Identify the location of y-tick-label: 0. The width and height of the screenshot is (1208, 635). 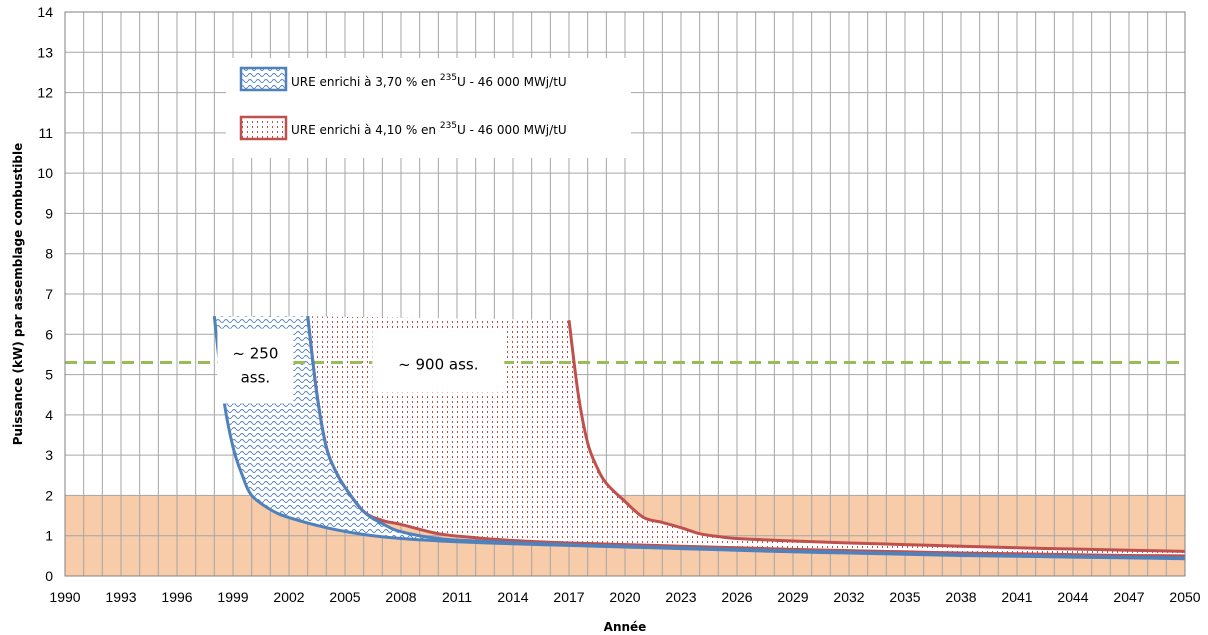
(49, 576).